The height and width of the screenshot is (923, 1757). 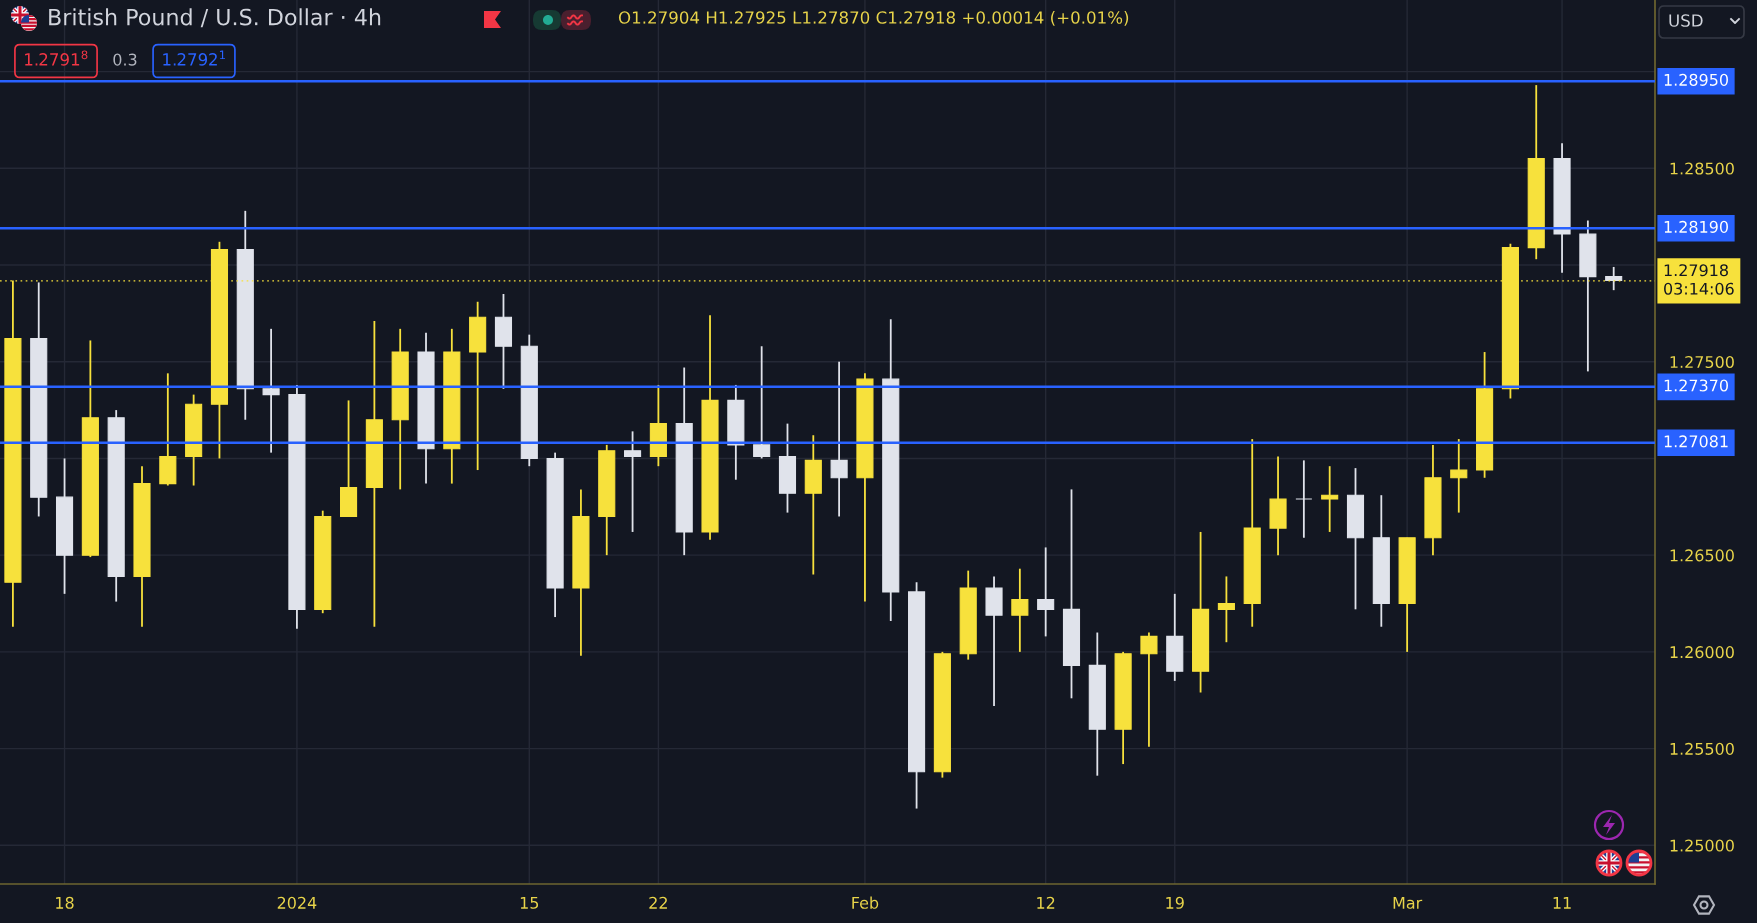 What do you see at coordinates (1696, 441) in the screenshot?
I see `ref-line-label: 1.27081` at bounding box center [1696, 441].